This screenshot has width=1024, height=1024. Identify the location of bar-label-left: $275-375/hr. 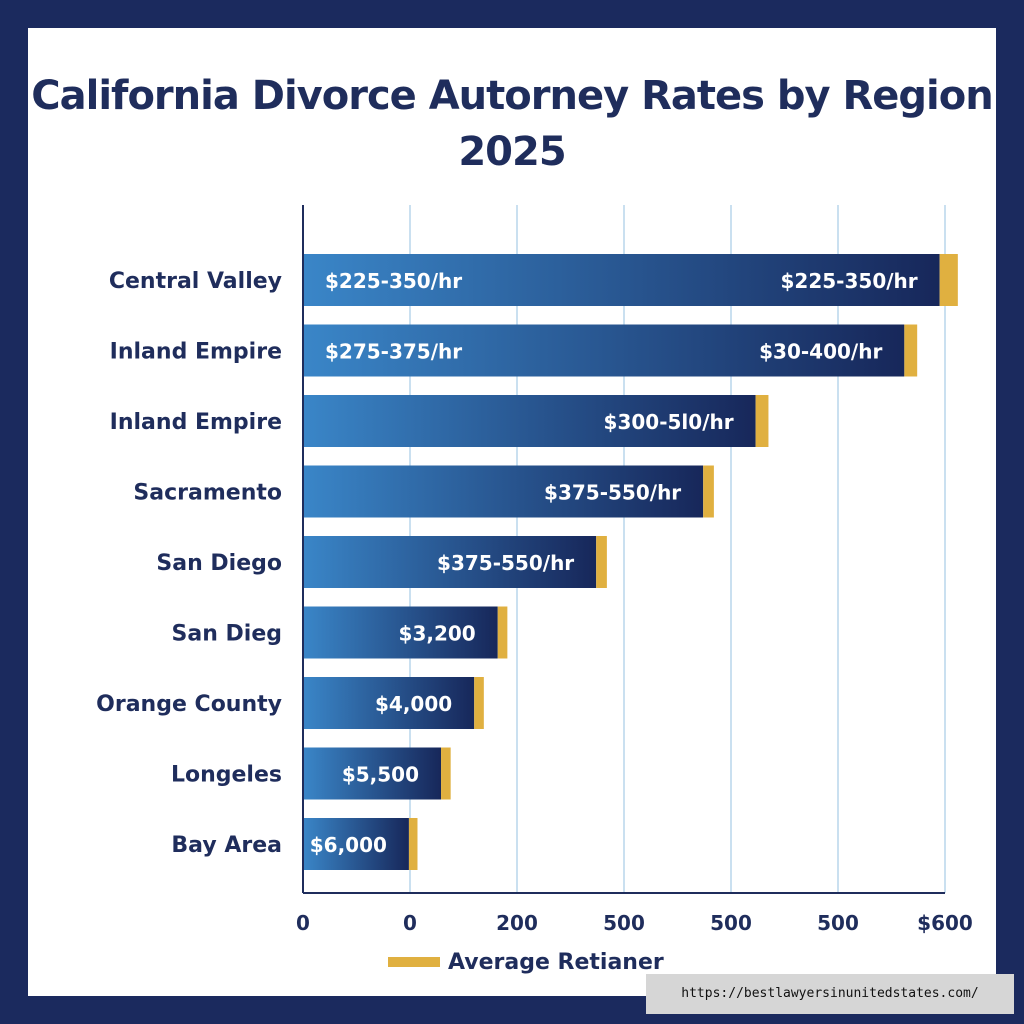
(393, 352).